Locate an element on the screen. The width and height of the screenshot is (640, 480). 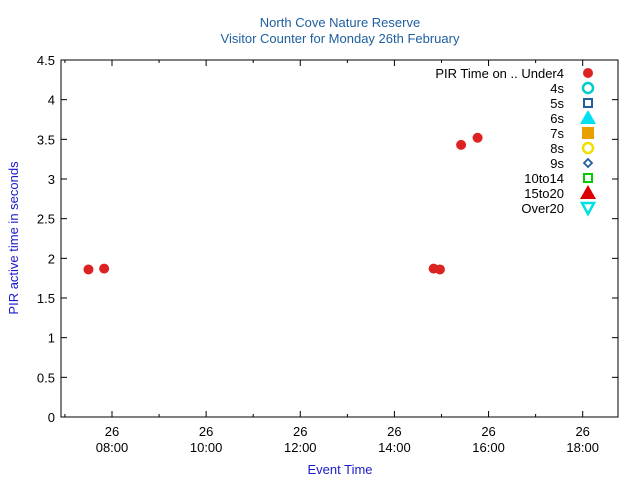
x-tick-time-label: 12:00 is located at coordinates (300, 447).